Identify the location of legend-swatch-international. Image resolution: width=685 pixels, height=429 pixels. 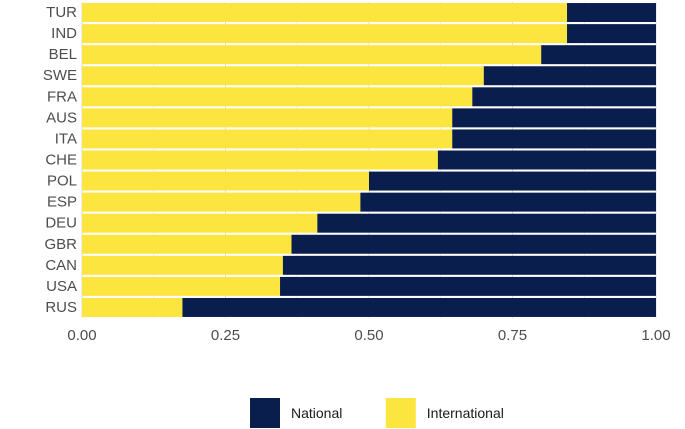
(400, 413).